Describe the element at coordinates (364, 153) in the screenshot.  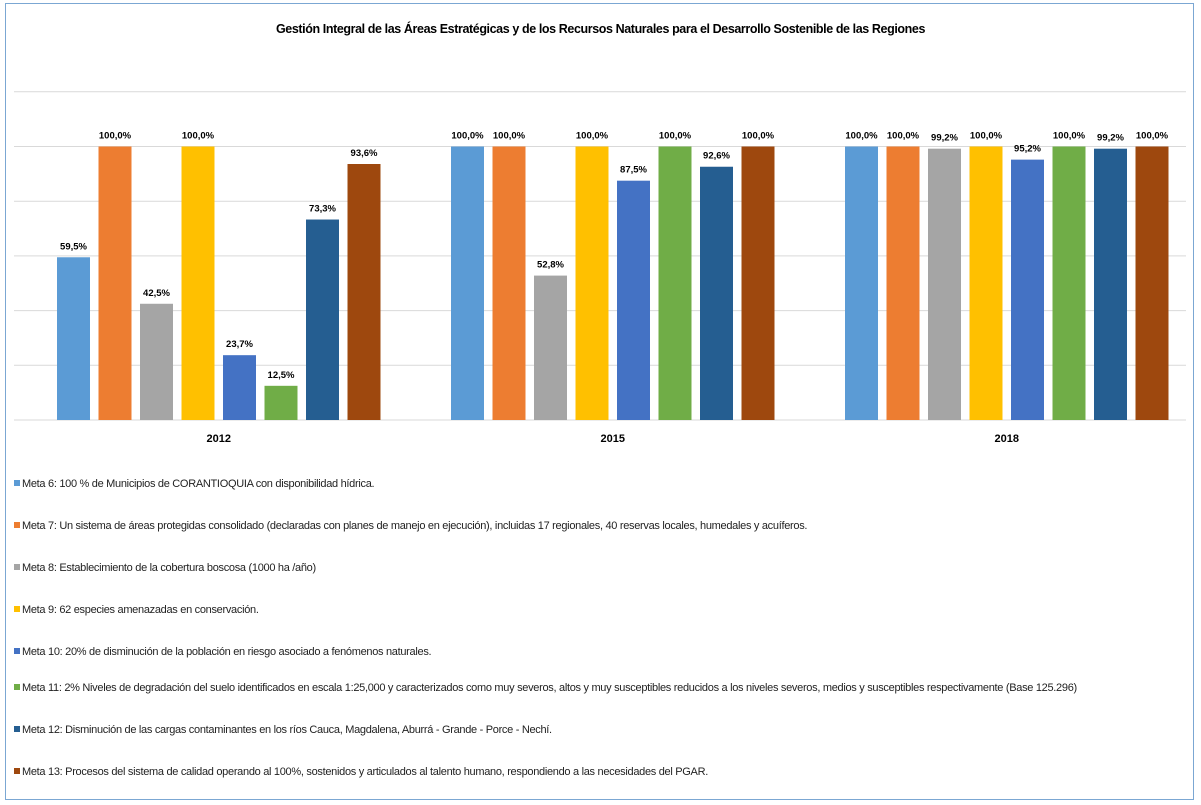
I see `data-label: 93,6%` at that location.